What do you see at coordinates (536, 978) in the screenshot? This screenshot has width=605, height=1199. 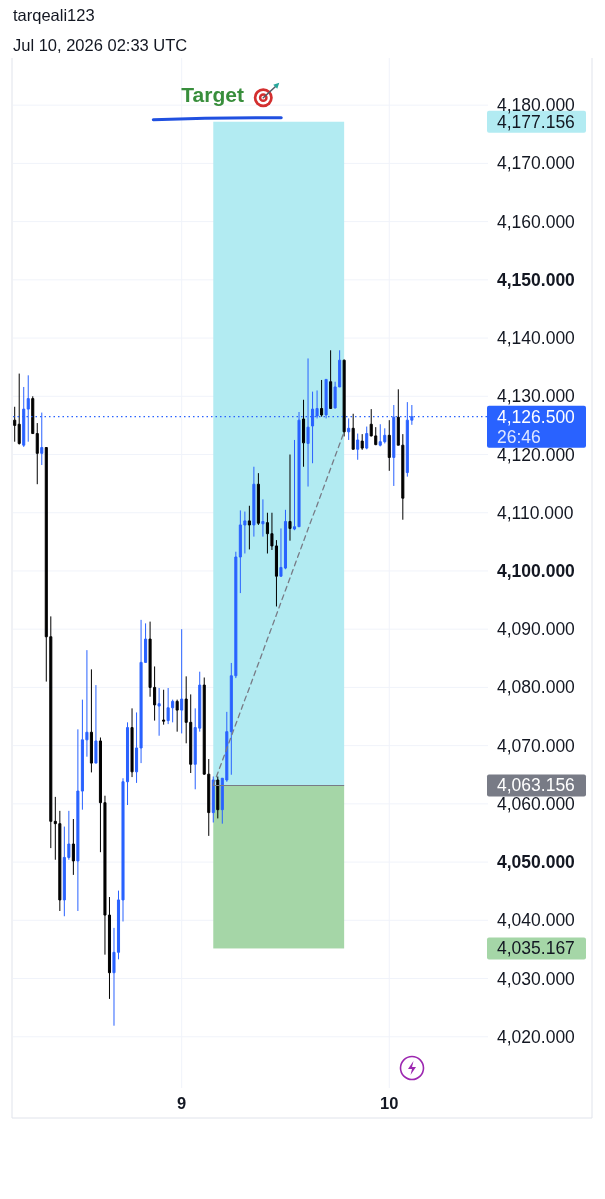 I see `y-tick-label: 4,030.000` at bounding box center [536, 978].